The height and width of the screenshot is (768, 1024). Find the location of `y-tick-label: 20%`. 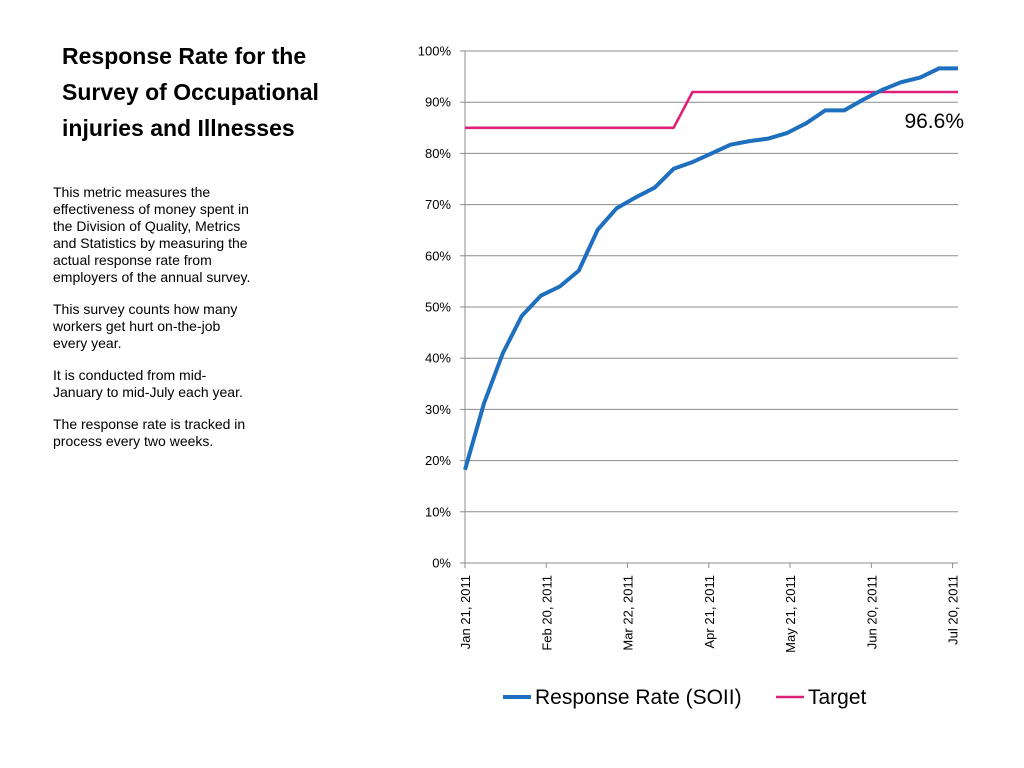

y-tick-label: 20% is located at coordinates (438, 460).